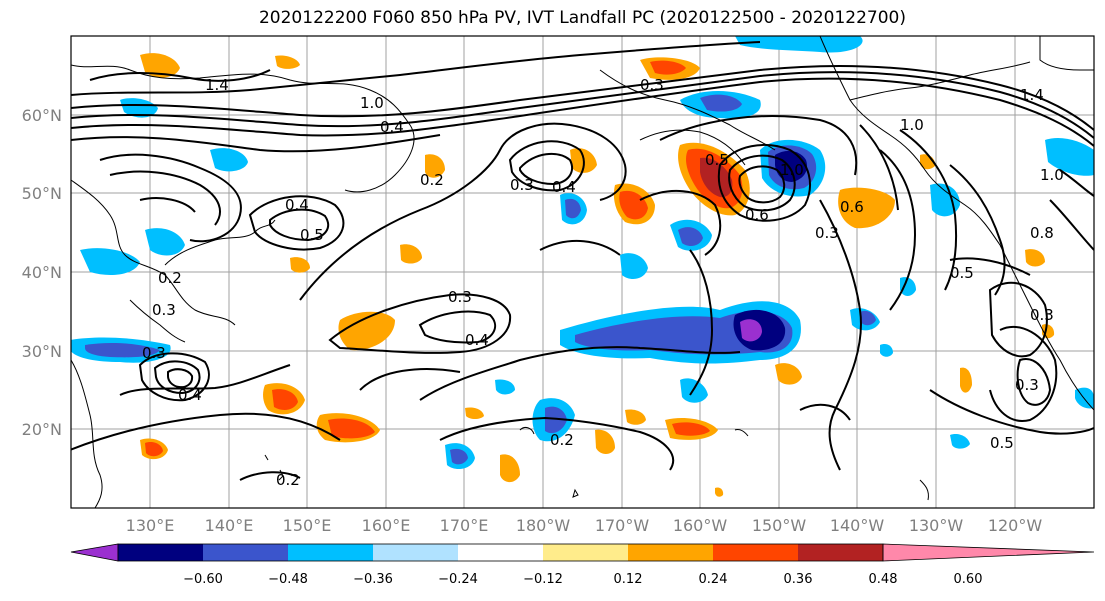 Image resolution: width=1105 pixels, height=601 pixels. What do you see at coordinates (464, 525) in the screenshot?
I see `lon-label: 170°E` at bounding box center [464, 525].